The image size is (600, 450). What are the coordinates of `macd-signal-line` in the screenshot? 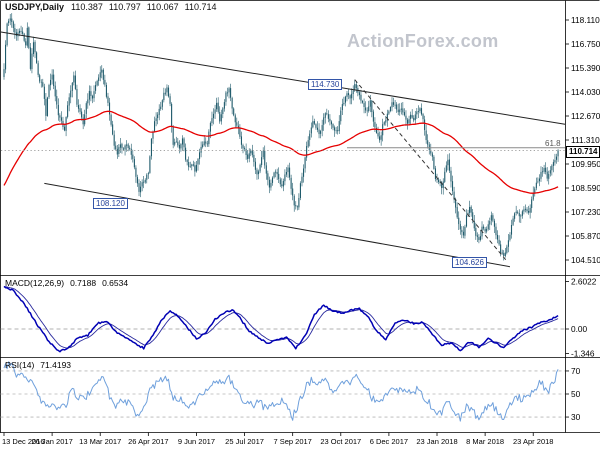 It's located at (281, 317).